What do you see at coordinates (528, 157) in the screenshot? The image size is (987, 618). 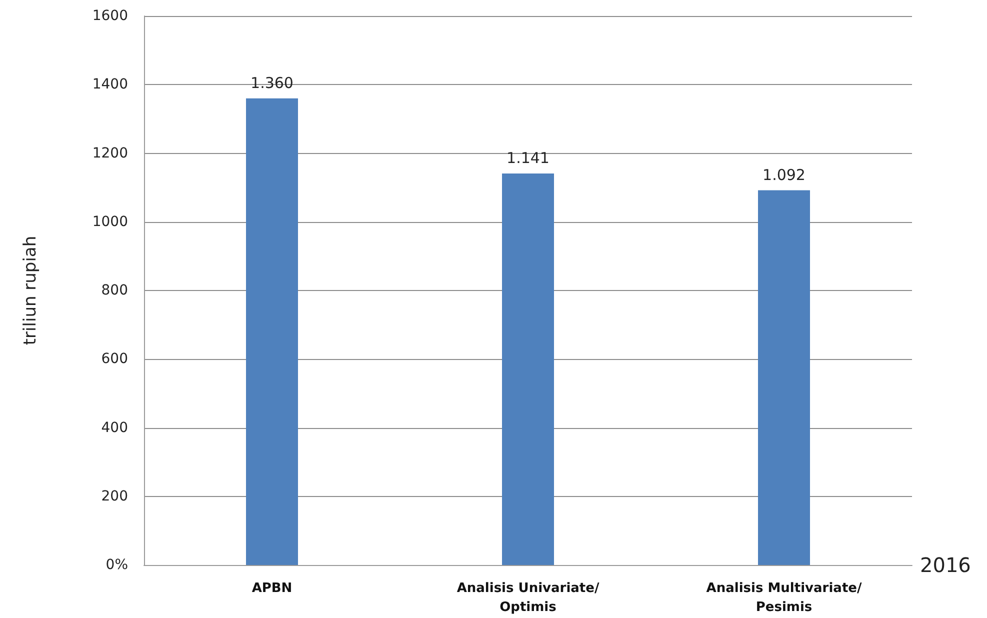 I see `data-label: 1.141` at bounding box center [528, 157].